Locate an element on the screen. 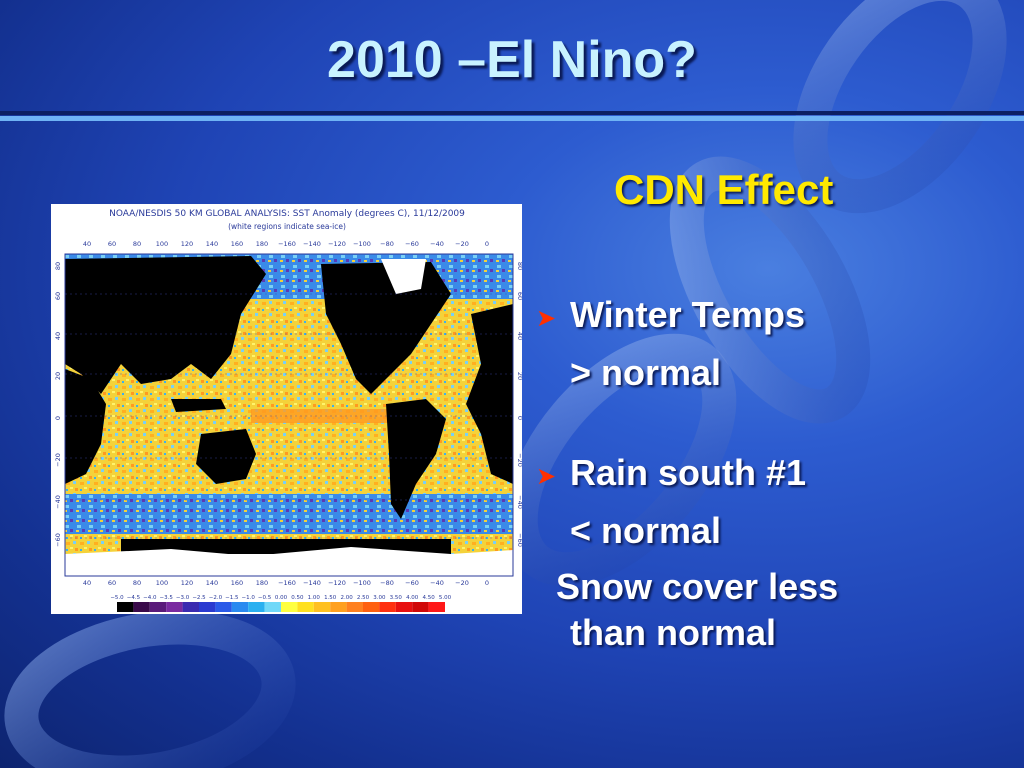 Image resolution: width=1024 pixels, height=768 pixels. southern-ocean-band is located at coordinates (289, 514).